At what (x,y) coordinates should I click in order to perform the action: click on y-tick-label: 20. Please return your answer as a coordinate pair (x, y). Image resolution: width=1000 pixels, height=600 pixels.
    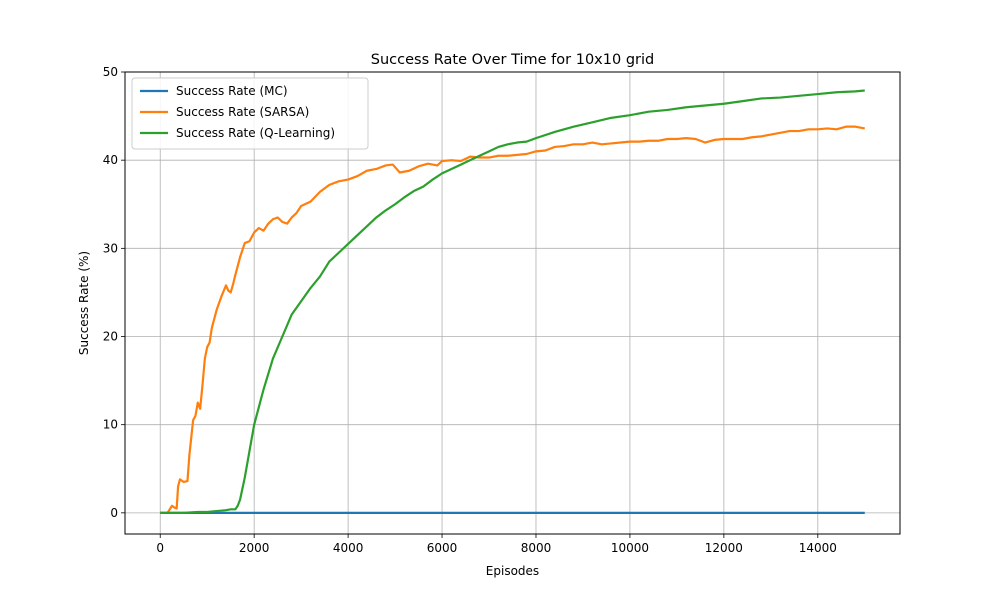
    Looking at the image, I should click on (110, 337).